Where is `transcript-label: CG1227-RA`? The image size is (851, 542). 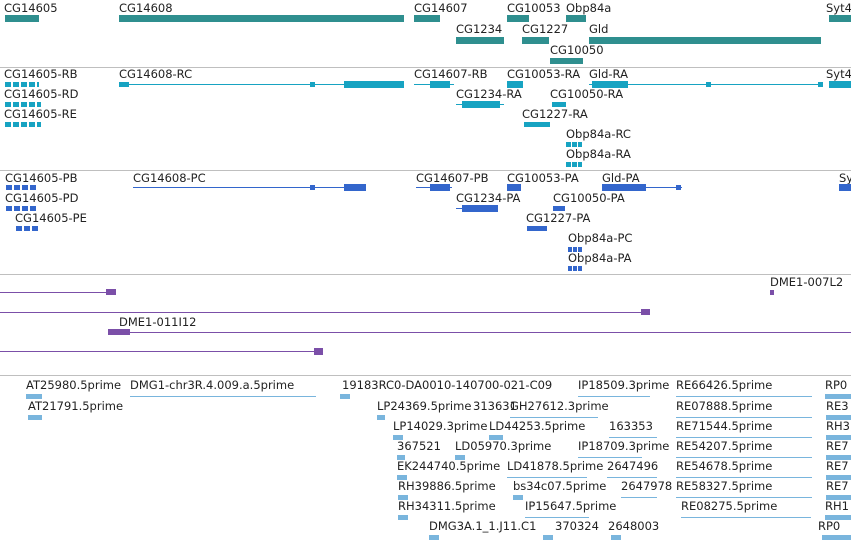 transcript-label: CG1227-RA is located at coordinates (555, 114).